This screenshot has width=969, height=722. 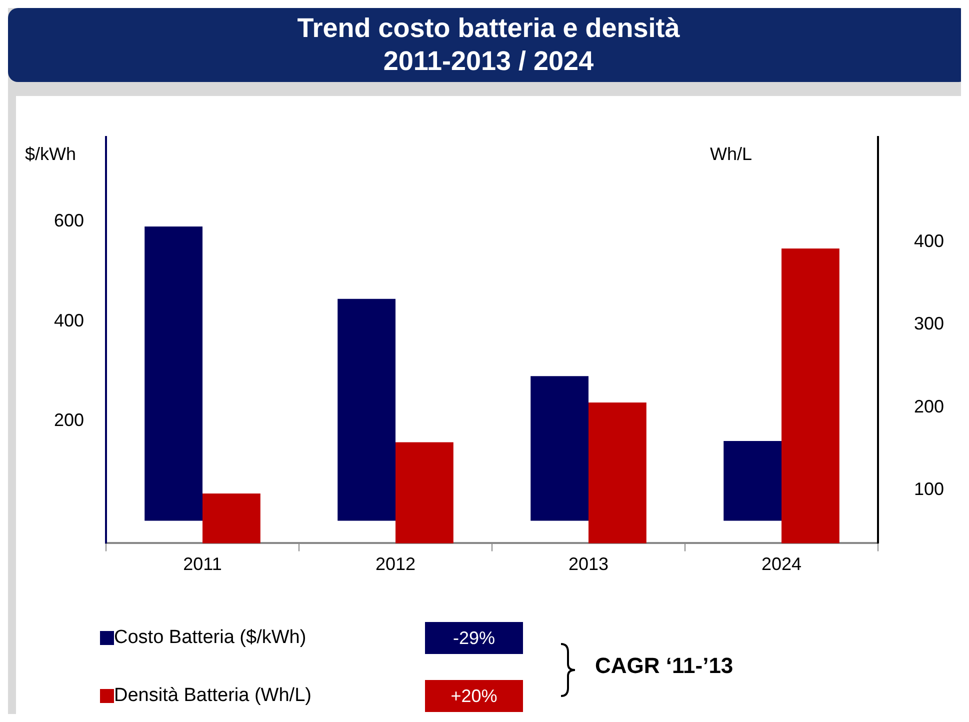 I want to click on y2-tick-label: 400, so click(x=929, y=240).